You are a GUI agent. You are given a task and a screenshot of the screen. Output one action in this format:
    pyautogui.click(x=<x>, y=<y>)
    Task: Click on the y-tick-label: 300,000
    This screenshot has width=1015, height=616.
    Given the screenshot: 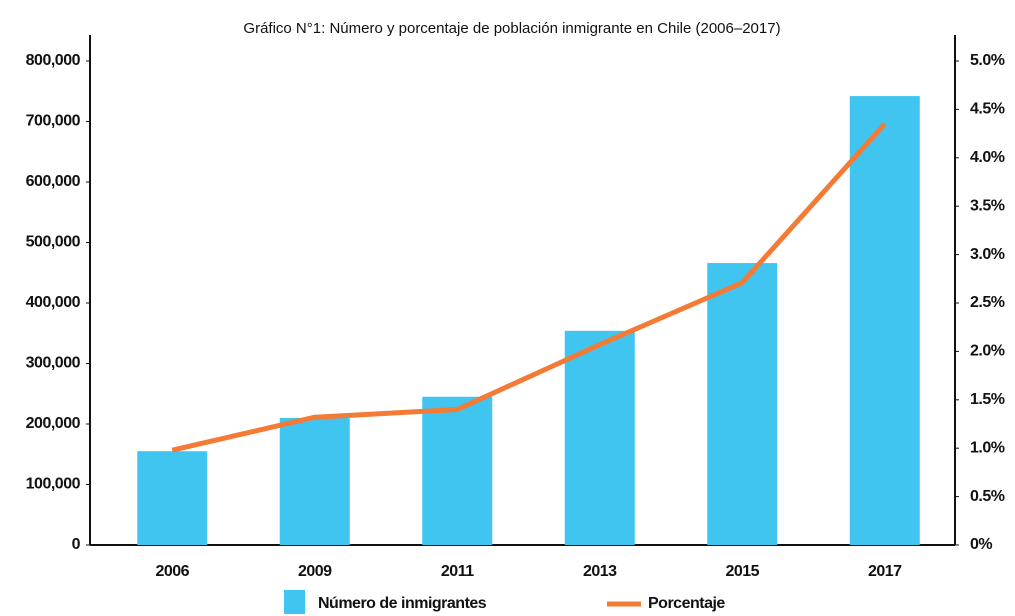 What is the action you would take?
    pyautogui.click(x=53, y=363)
    